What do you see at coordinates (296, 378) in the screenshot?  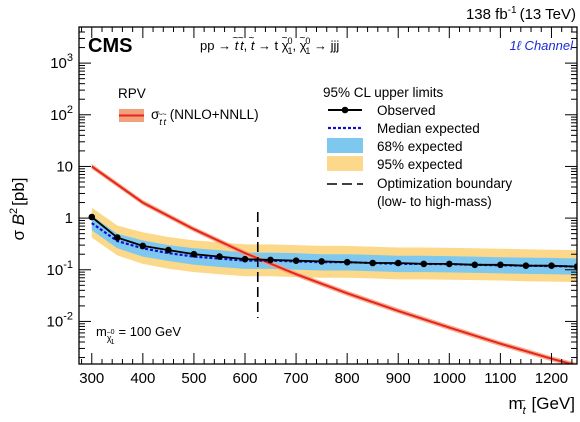 I see `x-tick-label: 700` at bounding box center [296, 378].